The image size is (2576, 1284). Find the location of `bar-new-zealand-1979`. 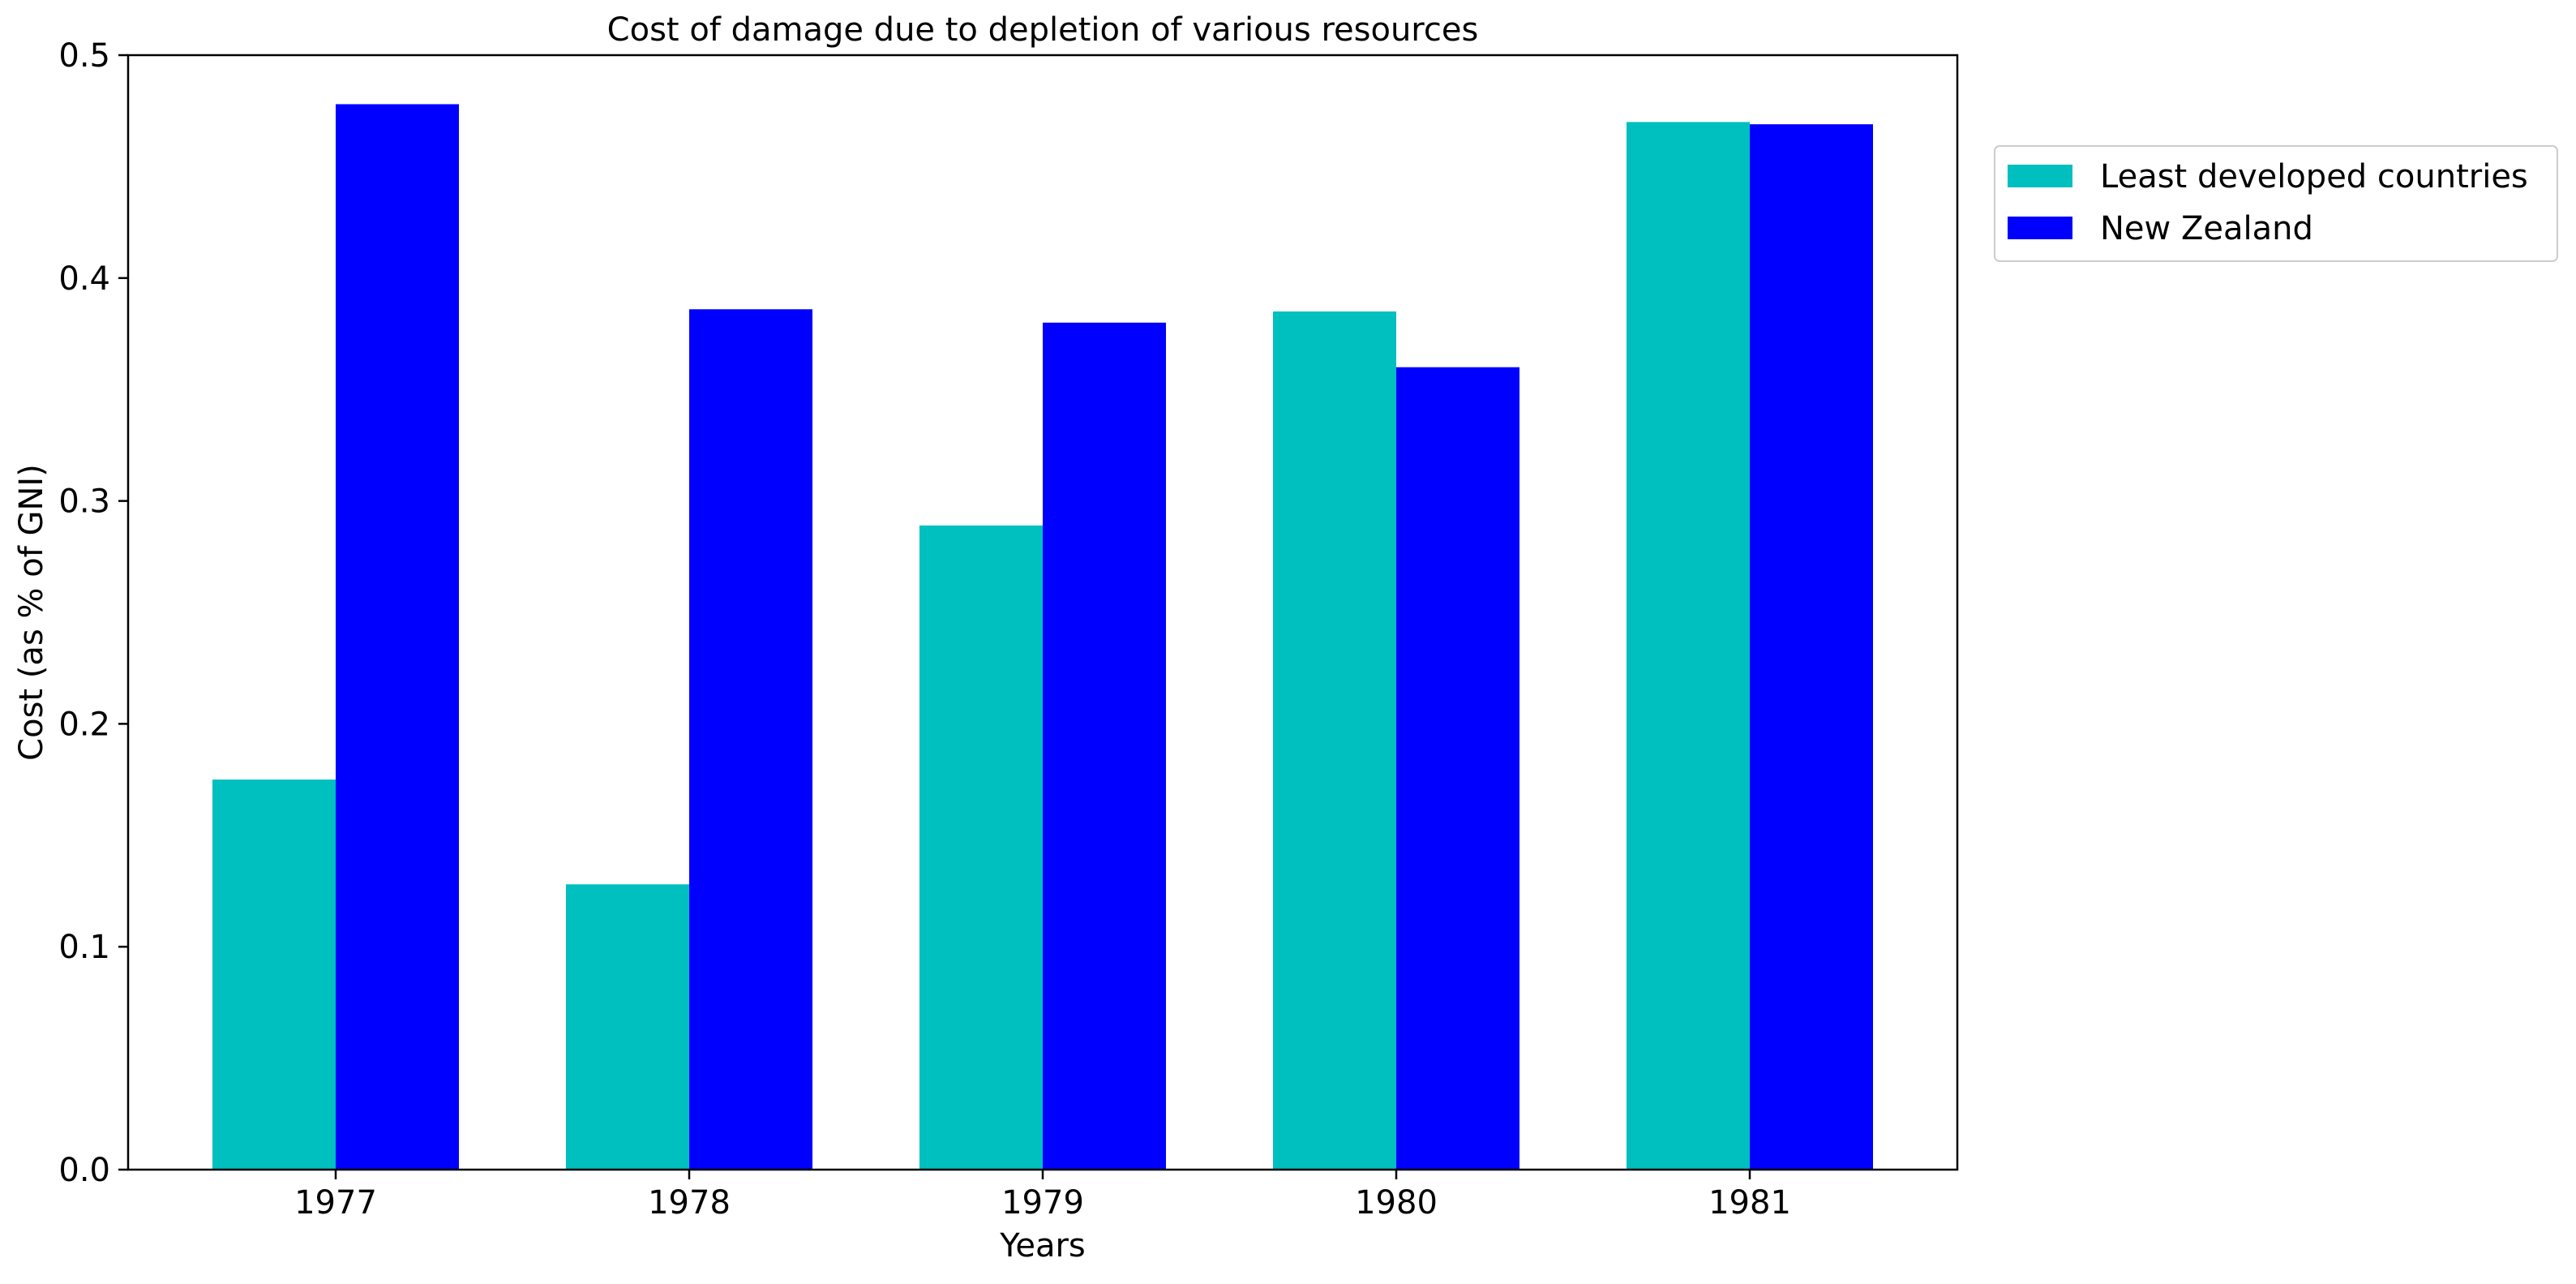

bar-new-zealand-1979 is located at coordinates (1104, 746).